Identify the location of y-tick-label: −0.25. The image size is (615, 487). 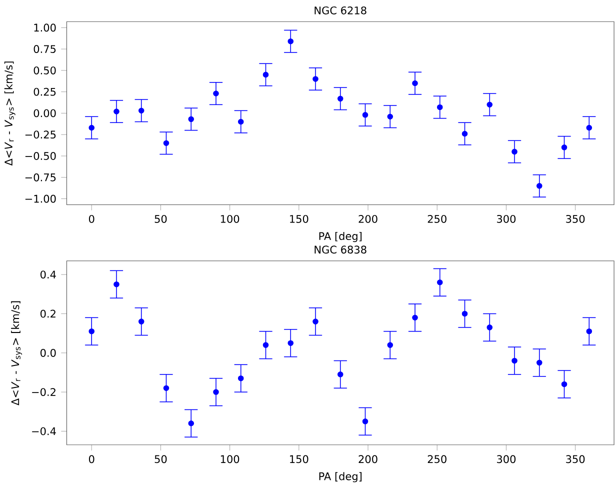
(40, 134).